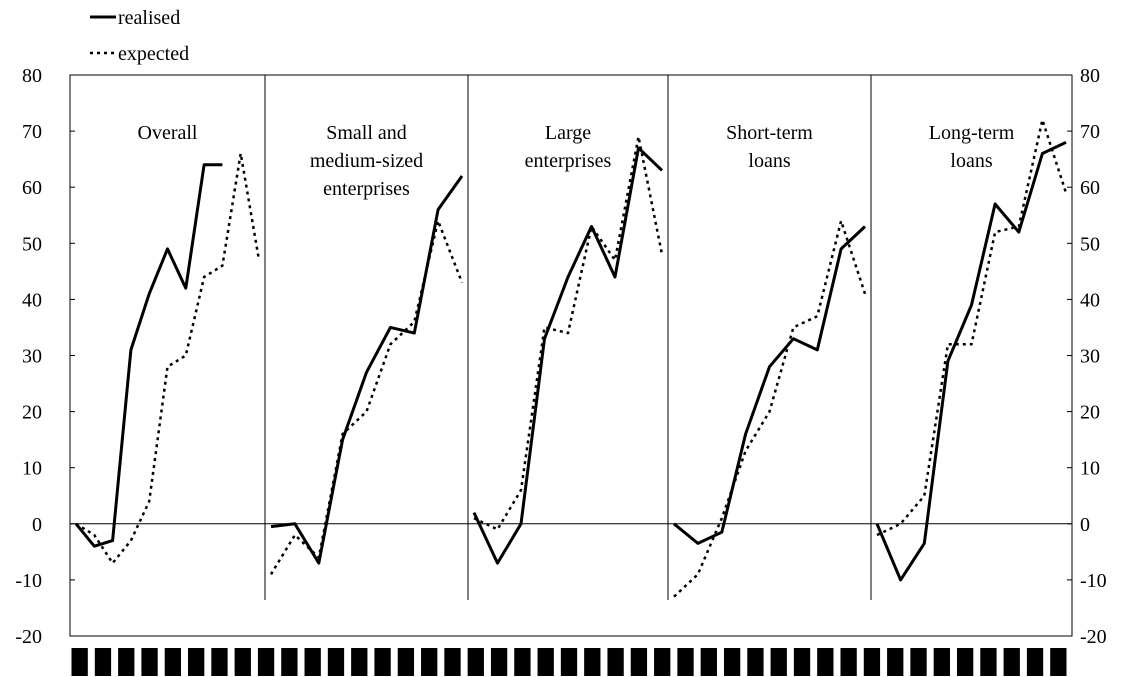  Describe the element at coordinates (1090, 76) in the screenshot. I see `y-tick-label-right: 80` at that location.